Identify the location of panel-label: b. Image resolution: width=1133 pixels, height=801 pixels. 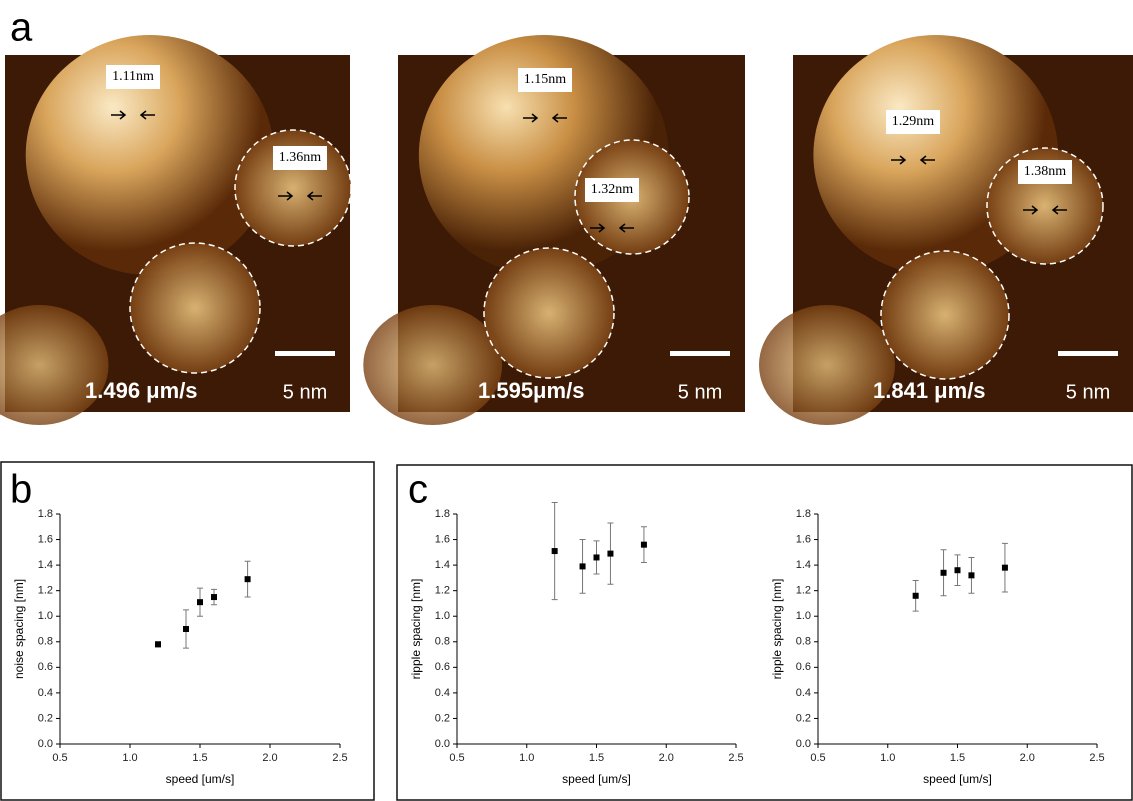
(21, 490).